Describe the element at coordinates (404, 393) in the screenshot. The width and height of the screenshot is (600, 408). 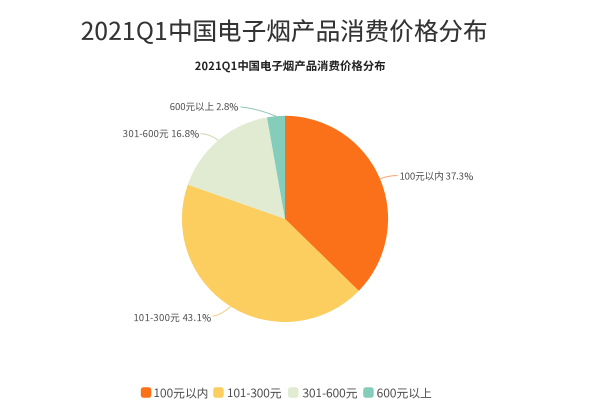
I see `svg-text: 600元以上` at that location.